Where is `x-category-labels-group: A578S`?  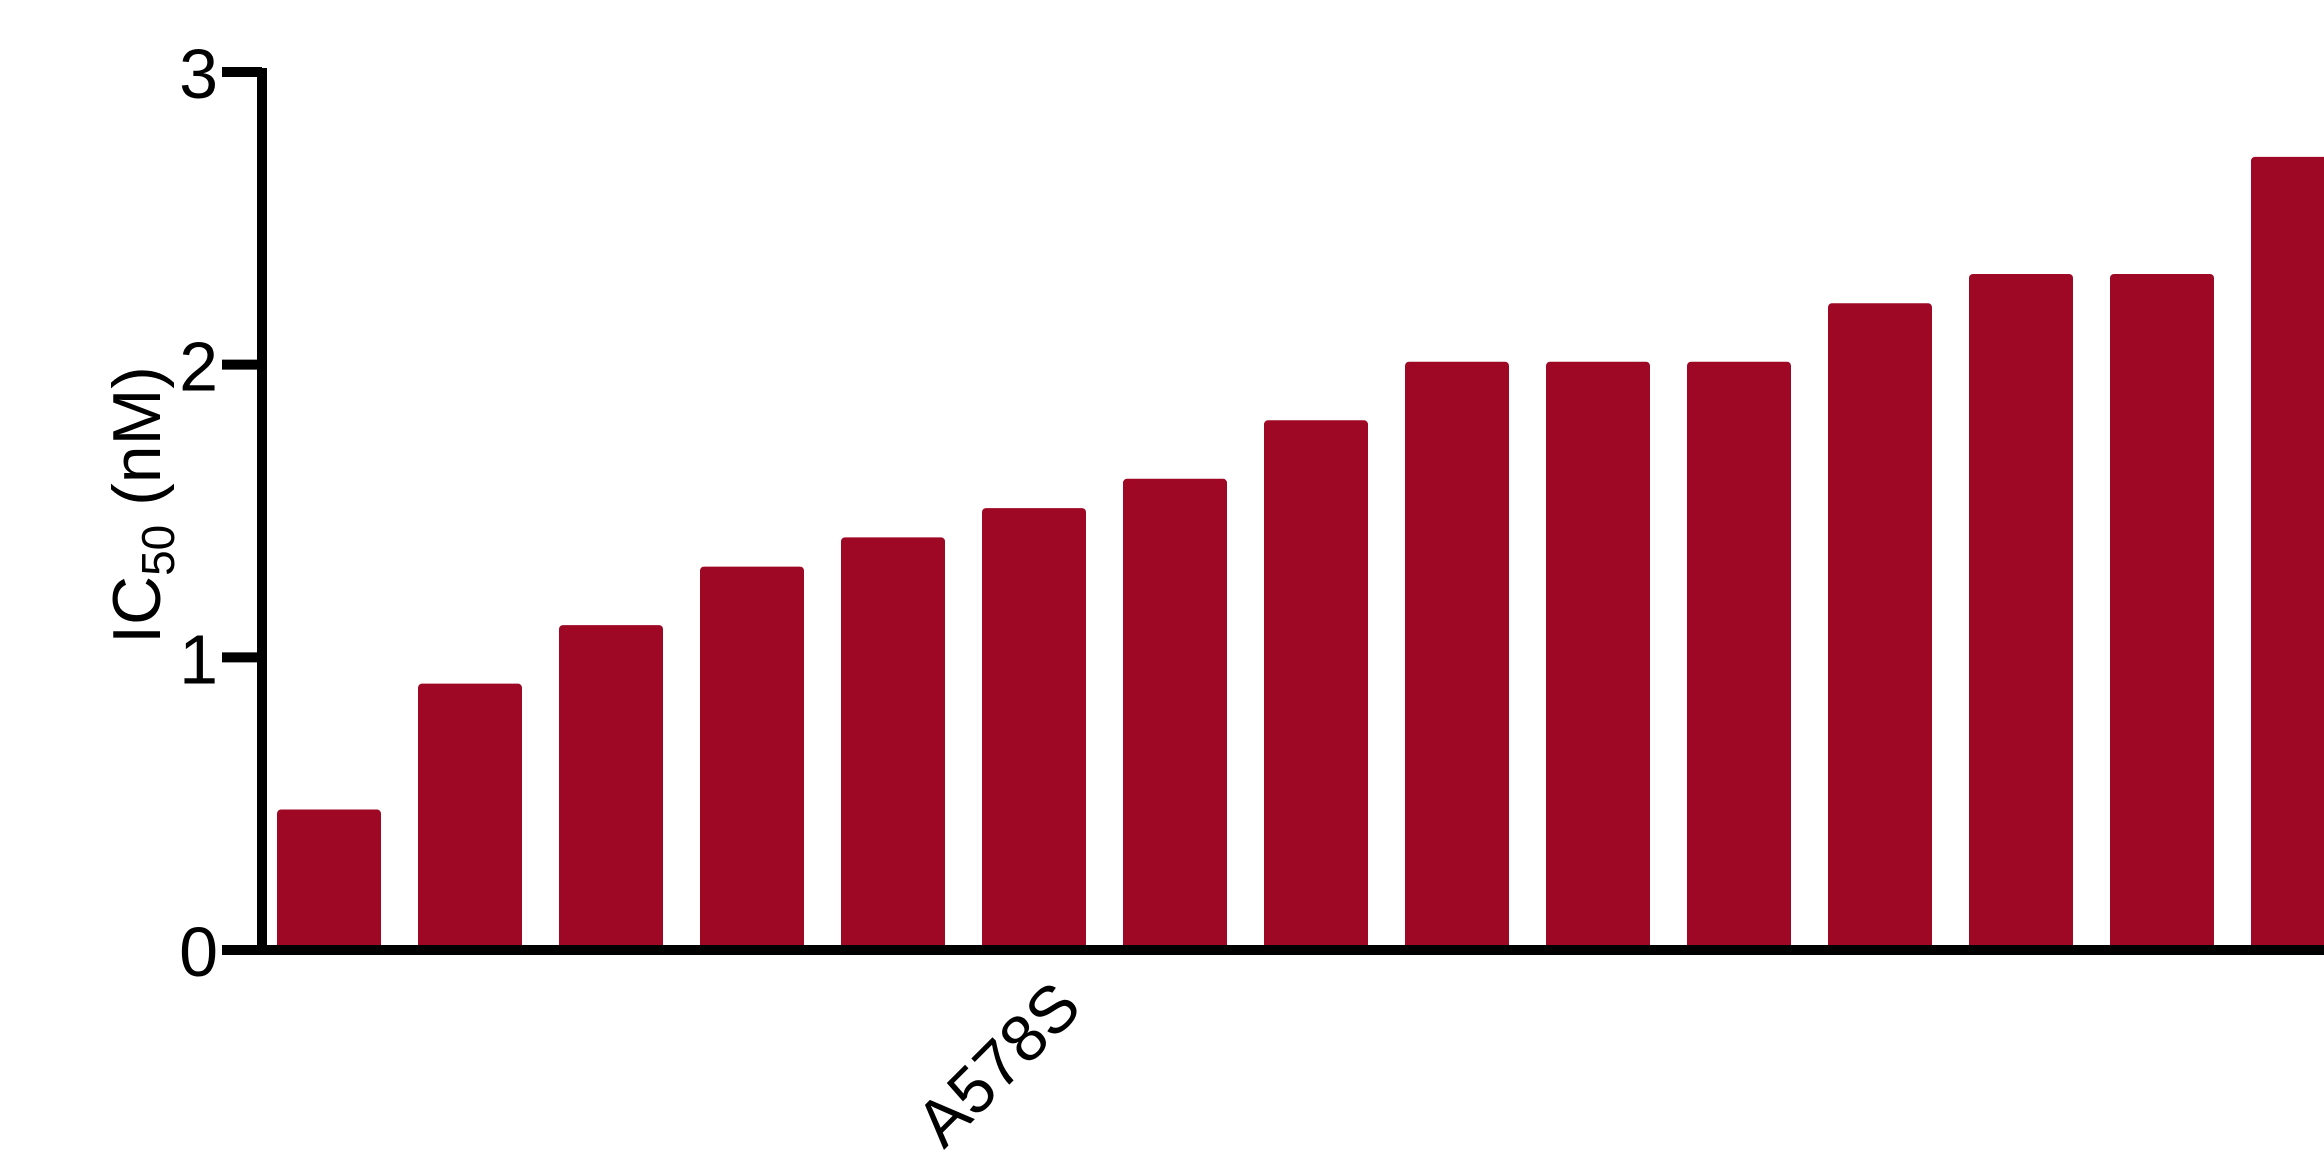 x-category-labels-group: A578S is located at coordinates (997, 1064).